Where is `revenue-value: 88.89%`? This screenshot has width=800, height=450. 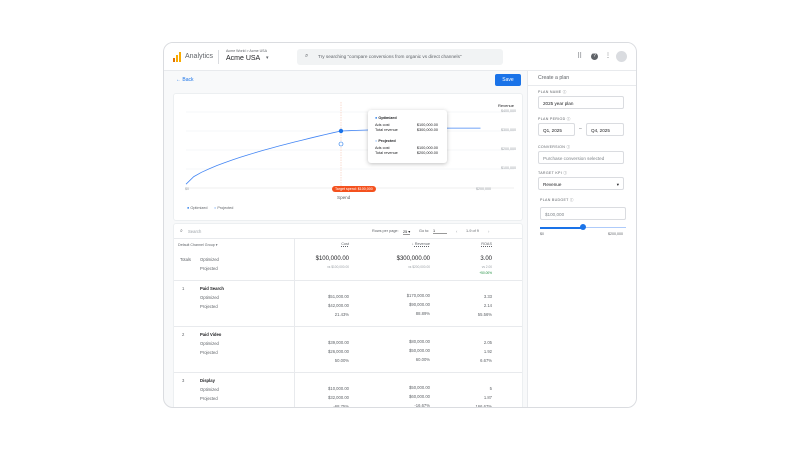 revenue-value: 88.89% is located at coordinates (422, 313).